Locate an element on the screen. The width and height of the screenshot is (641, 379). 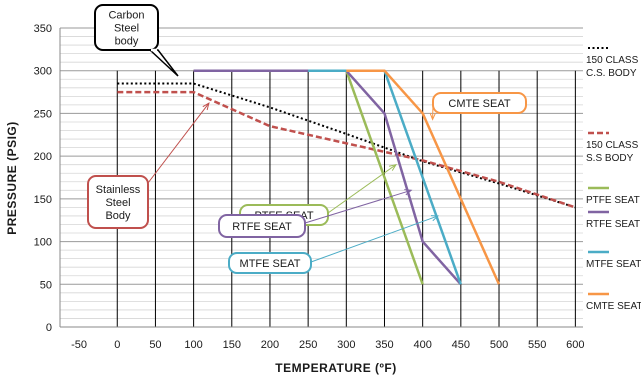
legend-label: RTFE SEAT is located at coordinates (613, 224).